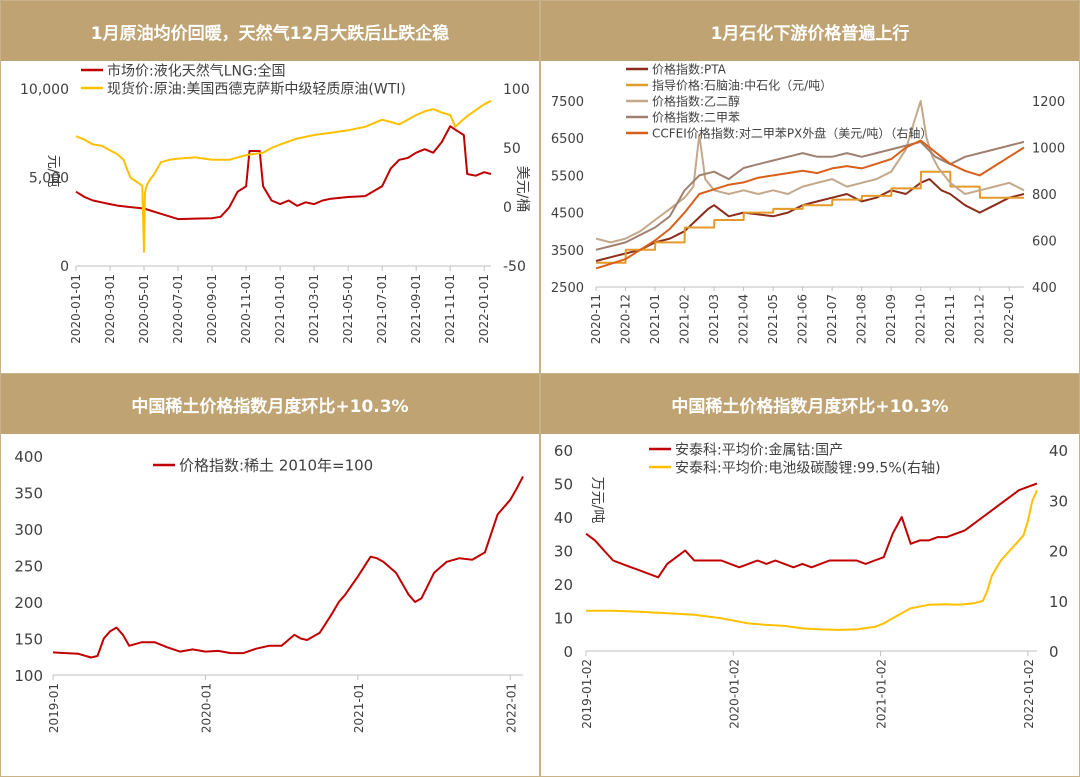 This screenshot has width=1080, height=777. Describe the element at coordinates (53, 171) in the screenshot. I see `left-axis-label: 元/吨` at that location.